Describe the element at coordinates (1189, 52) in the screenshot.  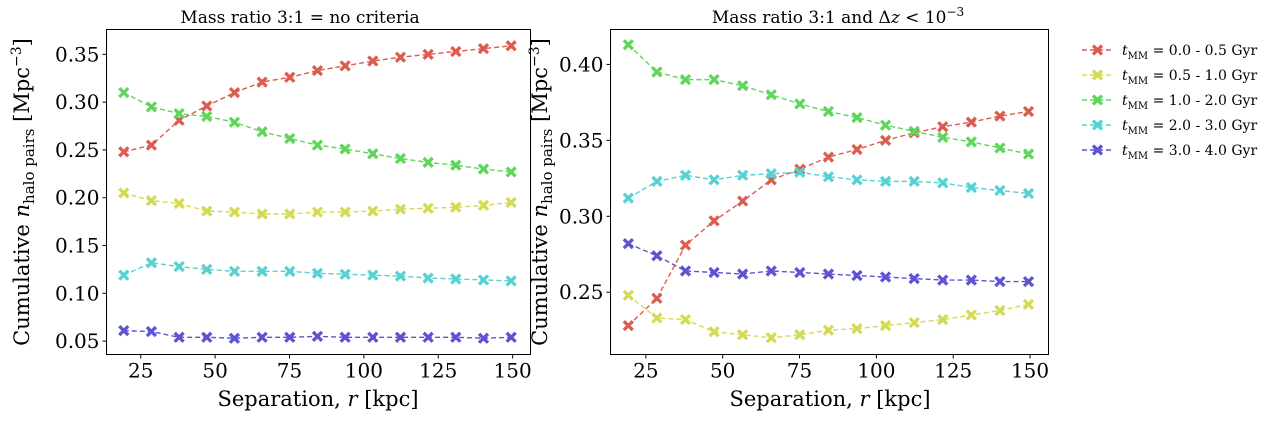
I see `legend-label: tMM = 0.0 - 0.5 Gyr` at that location.